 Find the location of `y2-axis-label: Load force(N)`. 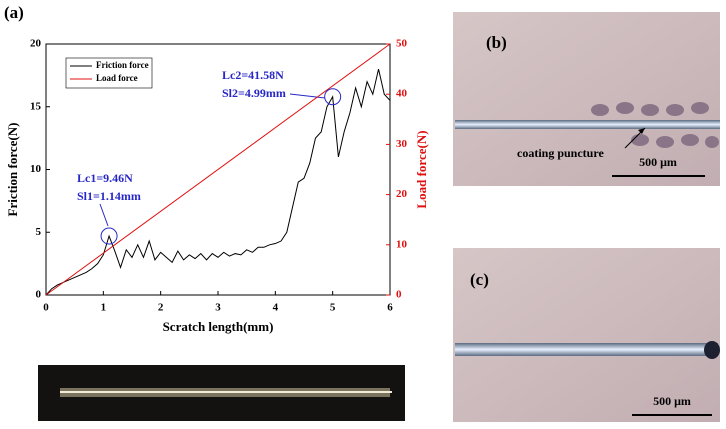

y2-axis-label: Load force(N) is located at coordinates (421, 169).